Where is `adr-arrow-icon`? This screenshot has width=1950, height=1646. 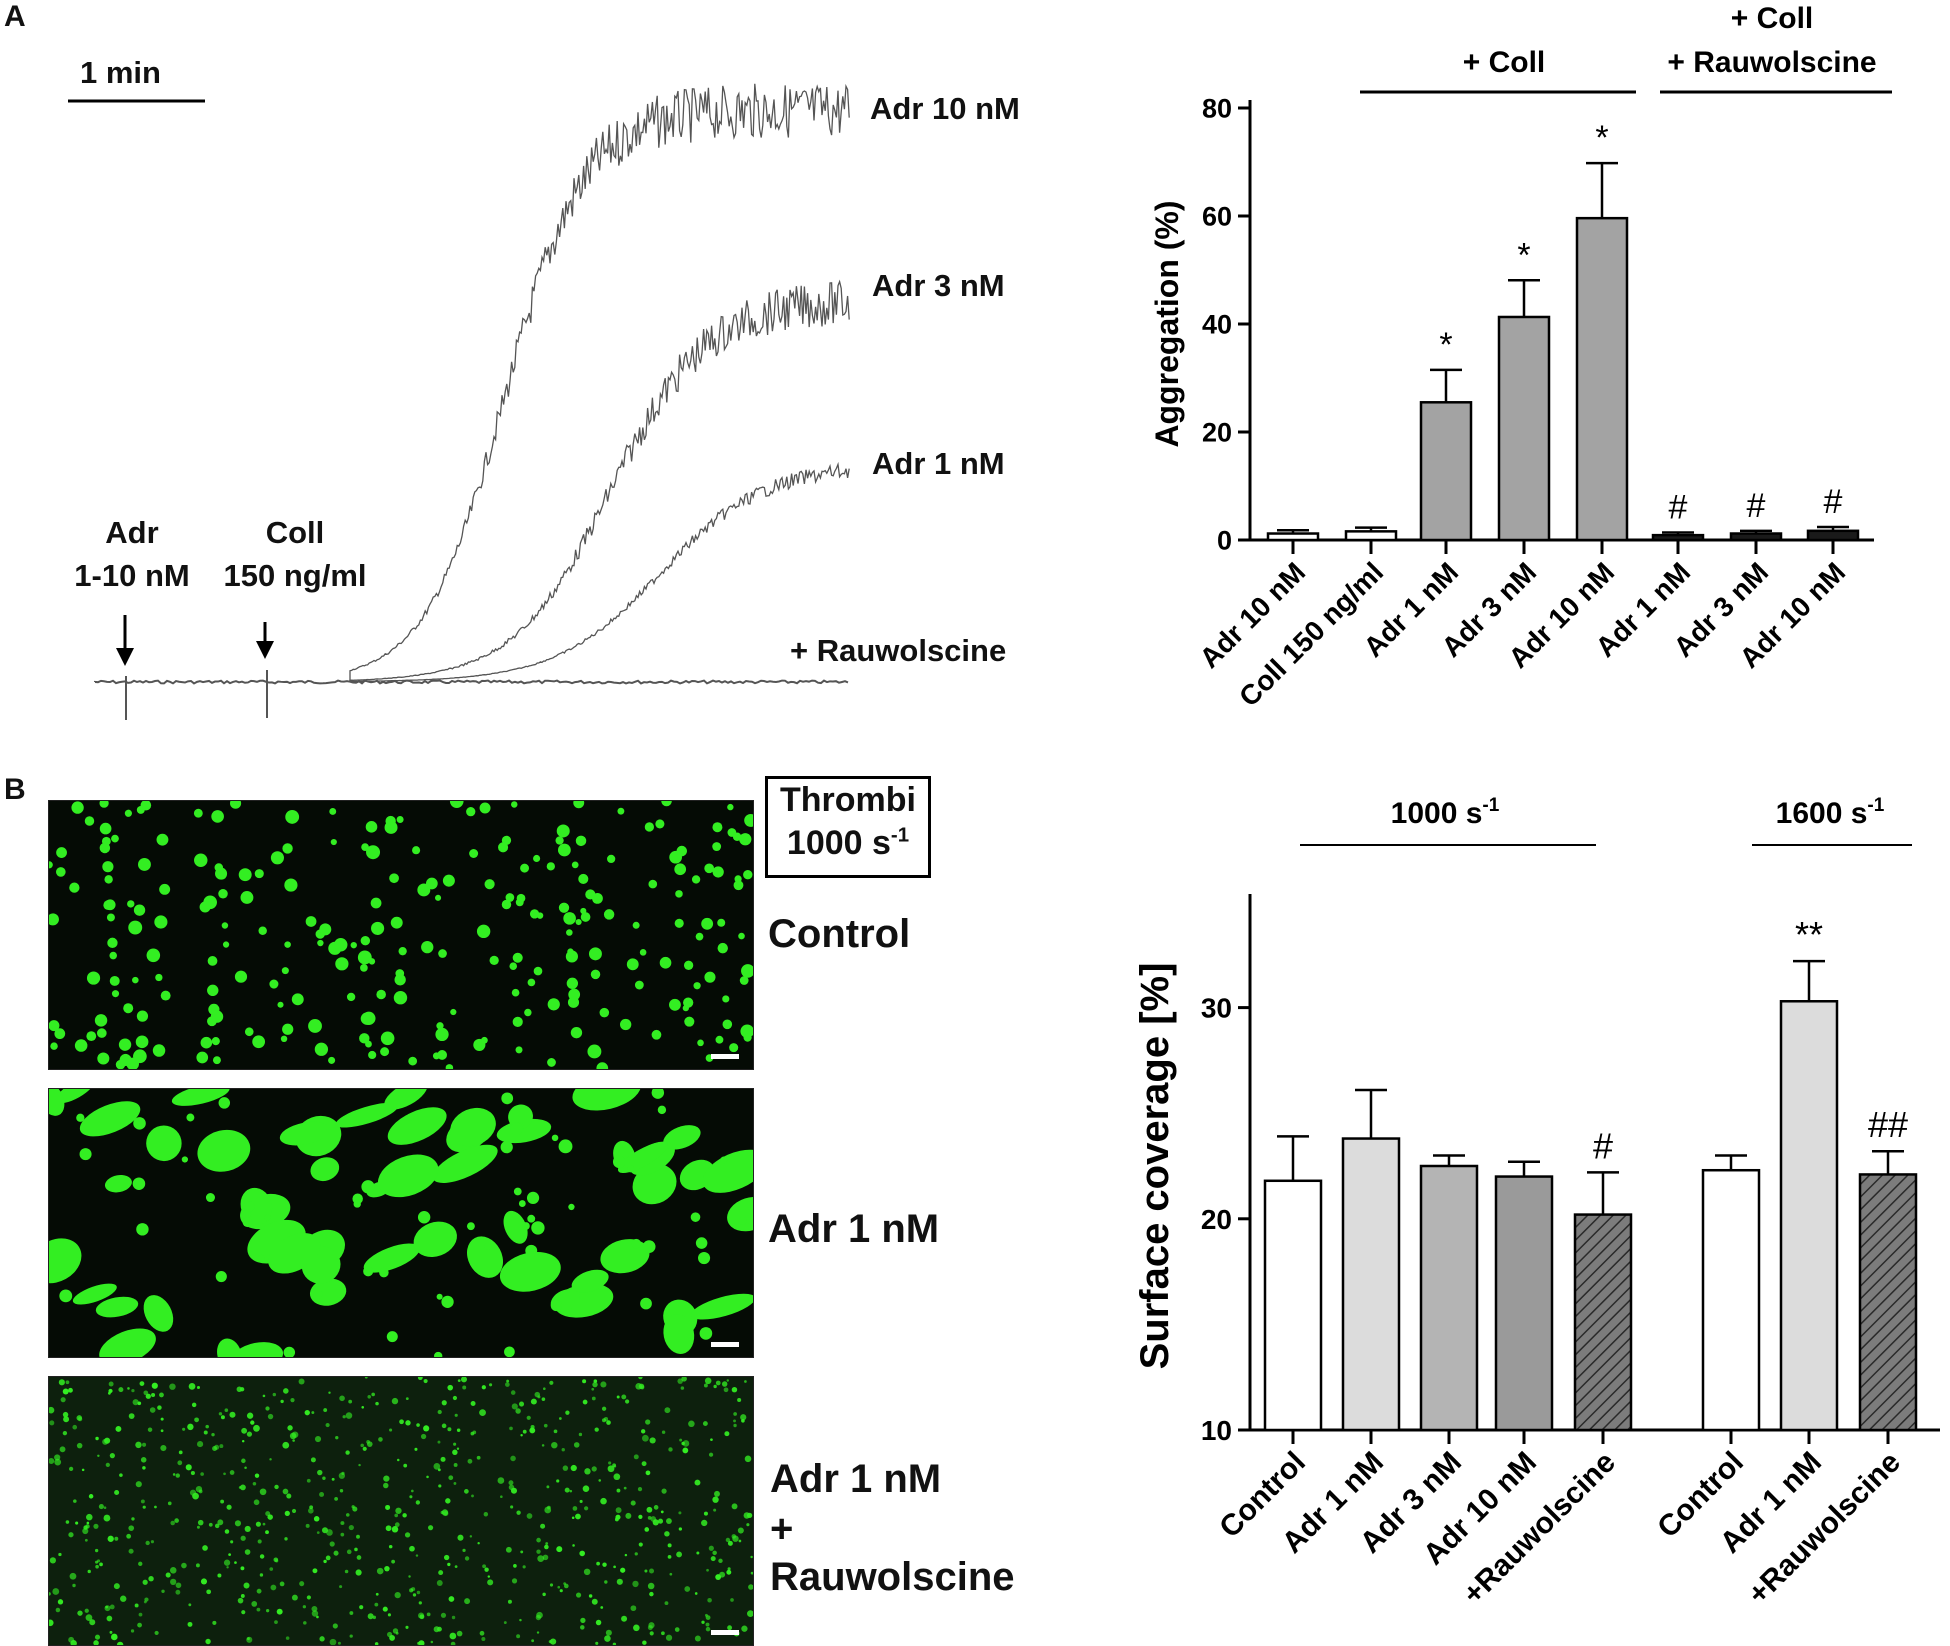
adr-arrow-icon is located at coordinates (125, 640).